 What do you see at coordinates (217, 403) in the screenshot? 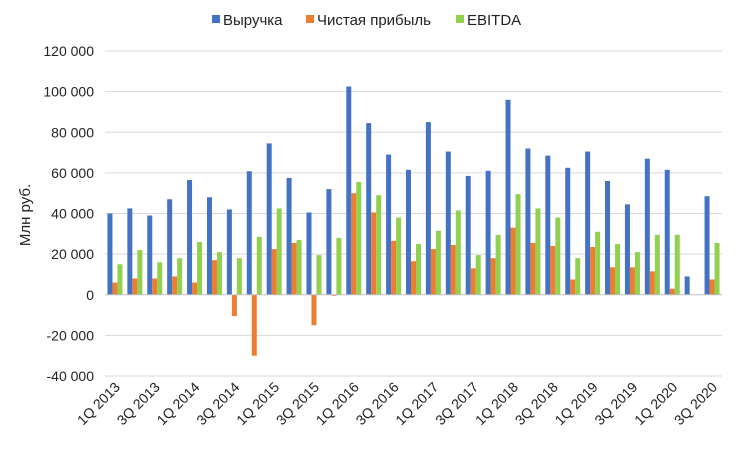
I see `x-tick-label: 3Q 2014` at bounding box center [217, 403].